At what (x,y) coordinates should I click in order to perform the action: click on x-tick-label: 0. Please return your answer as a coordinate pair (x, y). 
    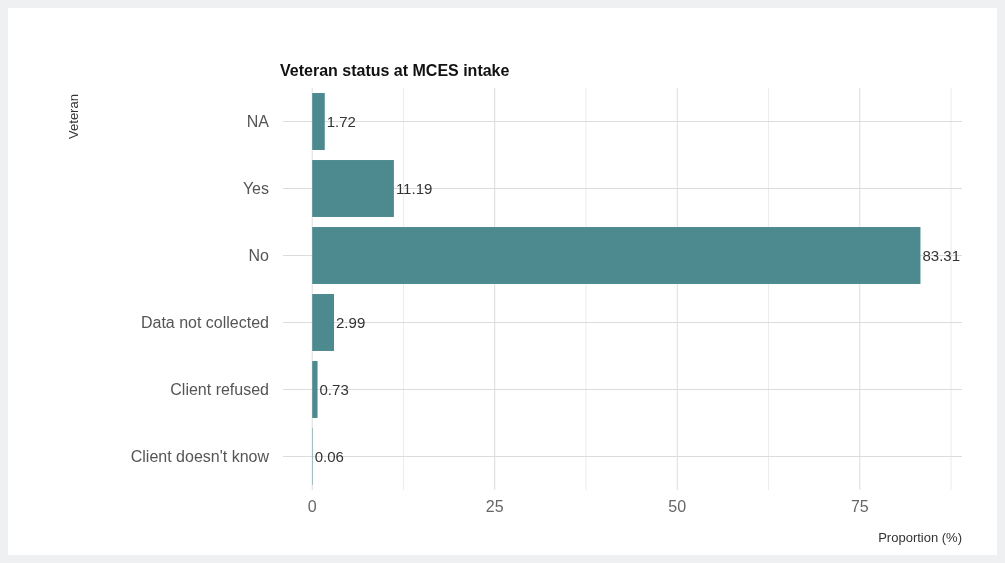
    Looking at the image, I should click on (312, 506).